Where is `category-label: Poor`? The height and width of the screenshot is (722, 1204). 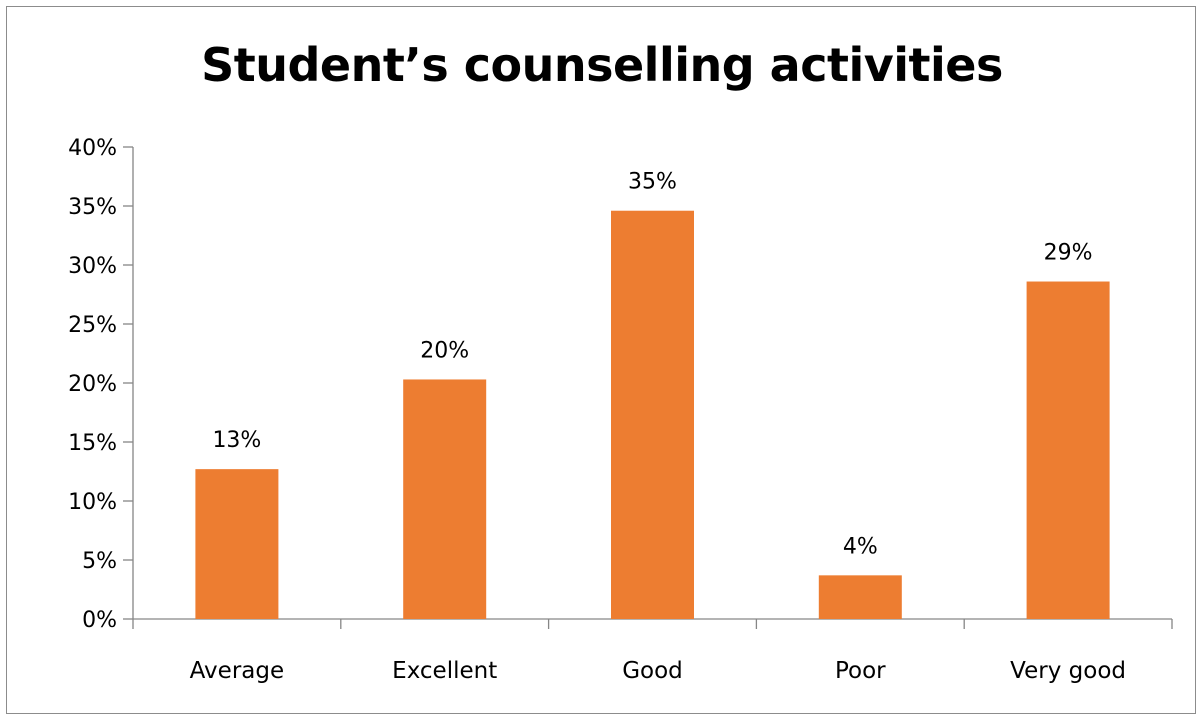 category-label: Poor is located at coordinates (860, 671).